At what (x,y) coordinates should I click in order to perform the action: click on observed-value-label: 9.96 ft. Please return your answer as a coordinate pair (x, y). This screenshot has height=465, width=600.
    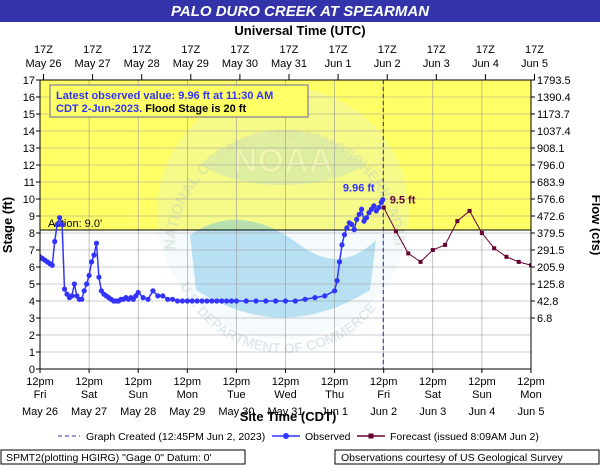
    Looking at the image, I should click on (359, 189).